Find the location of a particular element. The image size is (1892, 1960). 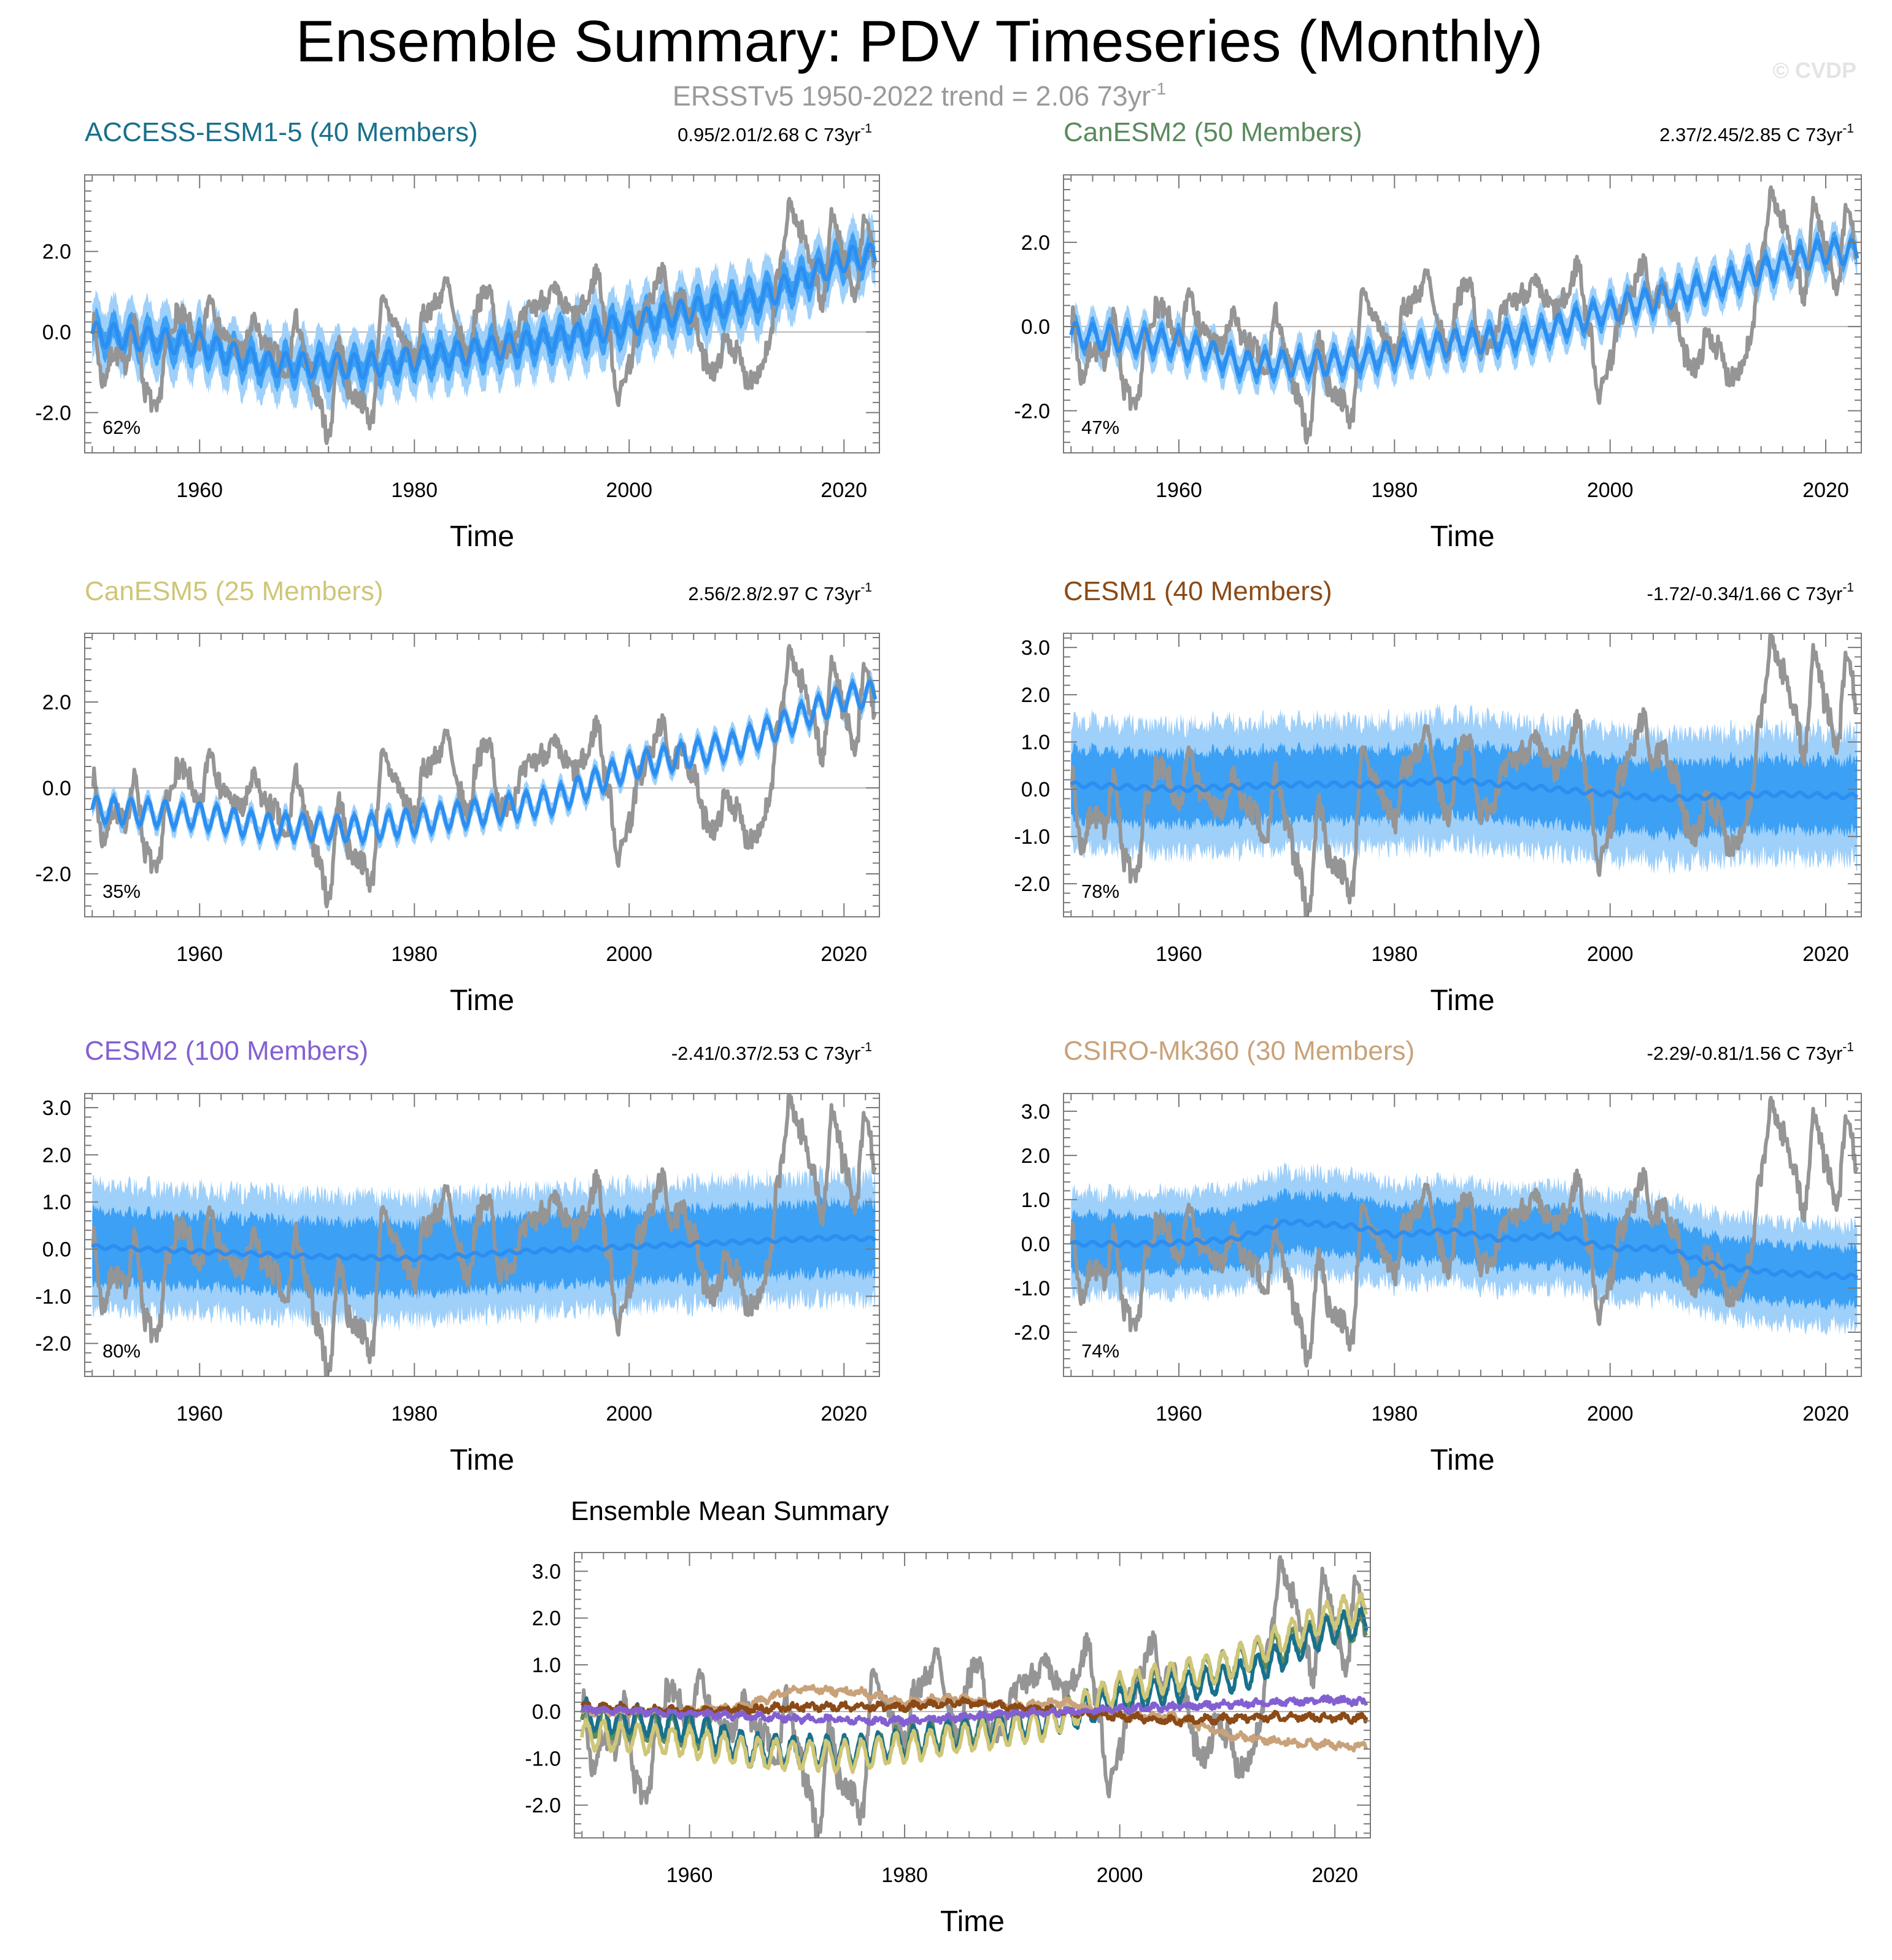

ensemble-inner-range is located at coordinates (1464, 789).